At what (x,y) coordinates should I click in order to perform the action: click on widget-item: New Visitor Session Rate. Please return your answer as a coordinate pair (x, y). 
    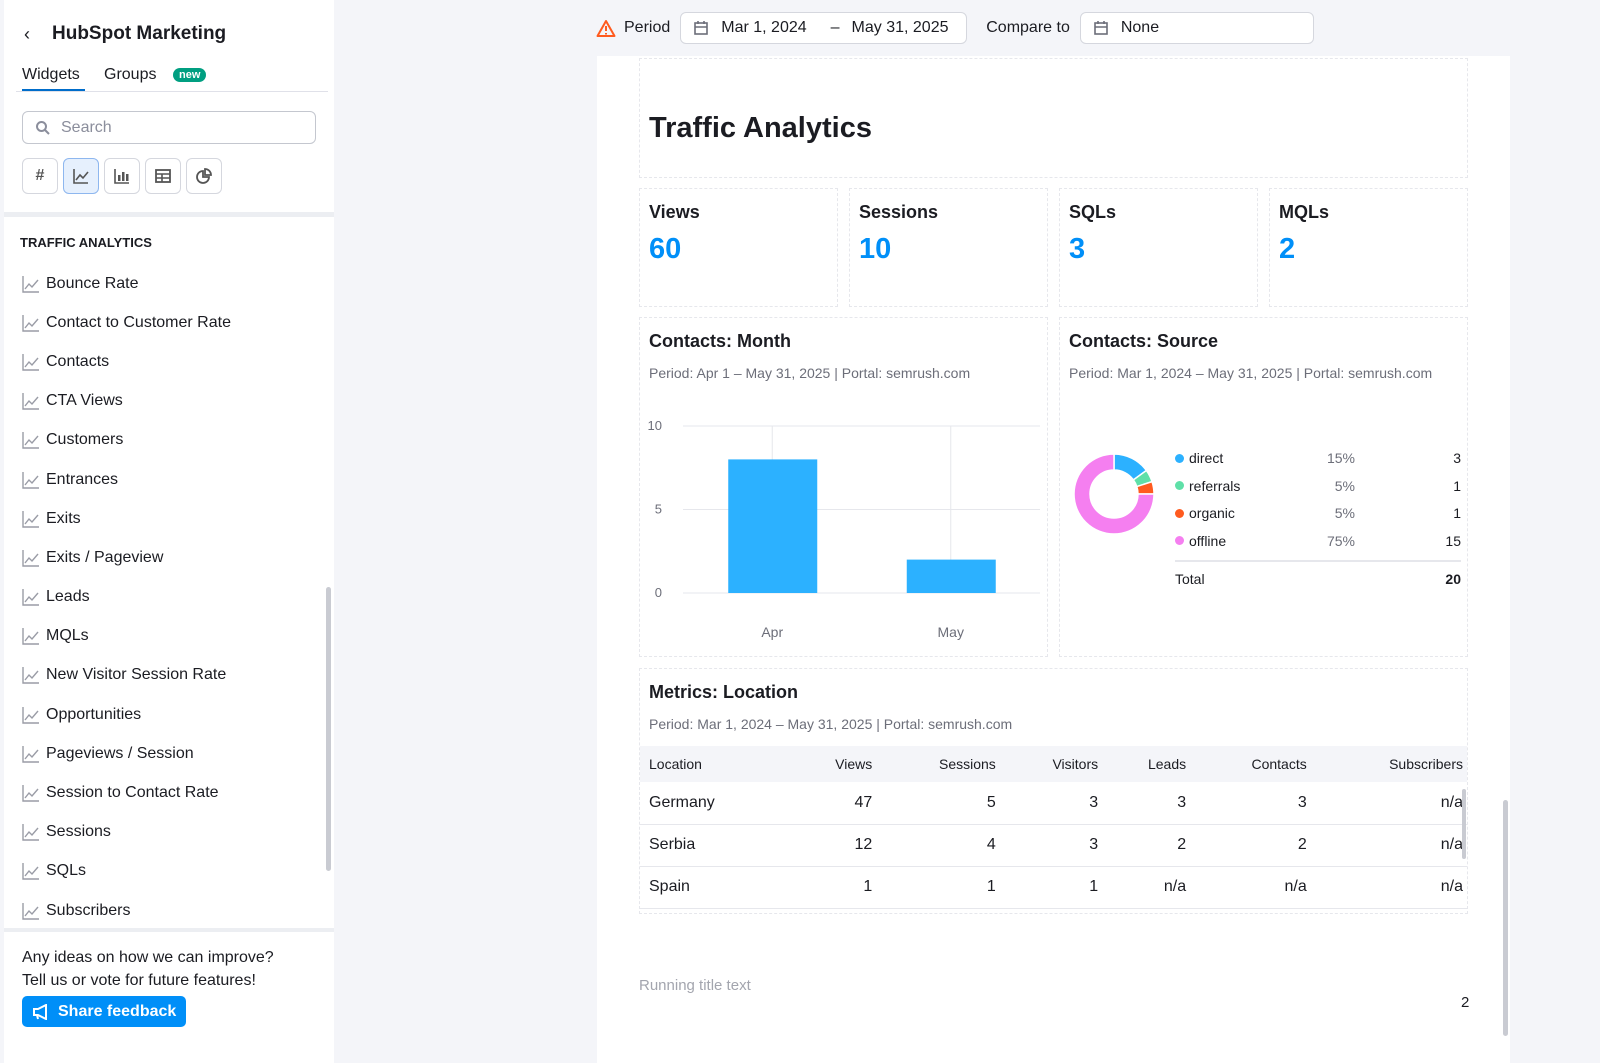
    Looking at the image, I should click on (172, 675).